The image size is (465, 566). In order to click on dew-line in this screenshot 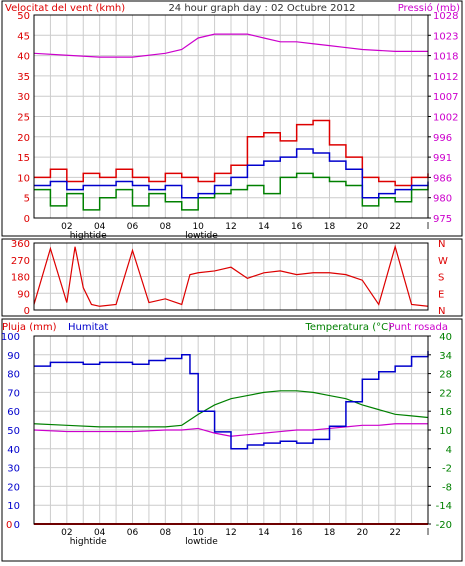, I will do `click(230, 430)`.